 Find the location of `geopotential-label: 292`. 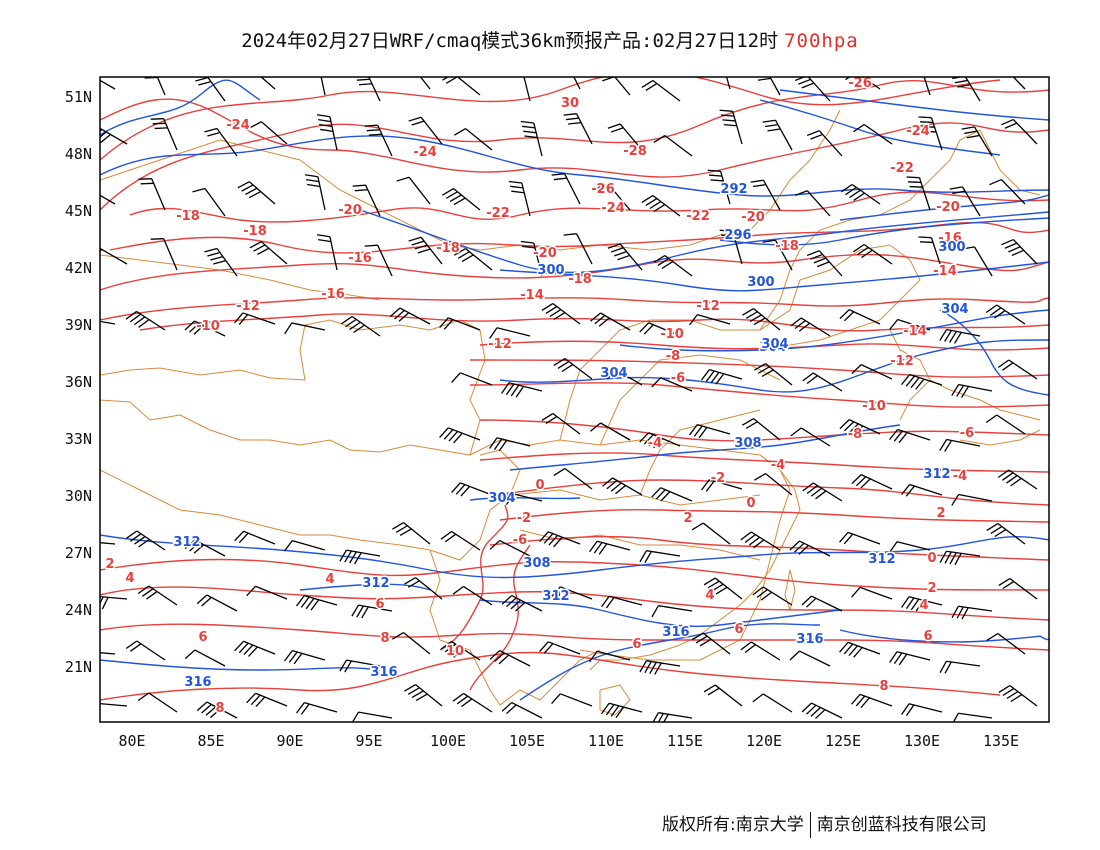

geopotential-label: 292 is located at coordinates (733, 189).